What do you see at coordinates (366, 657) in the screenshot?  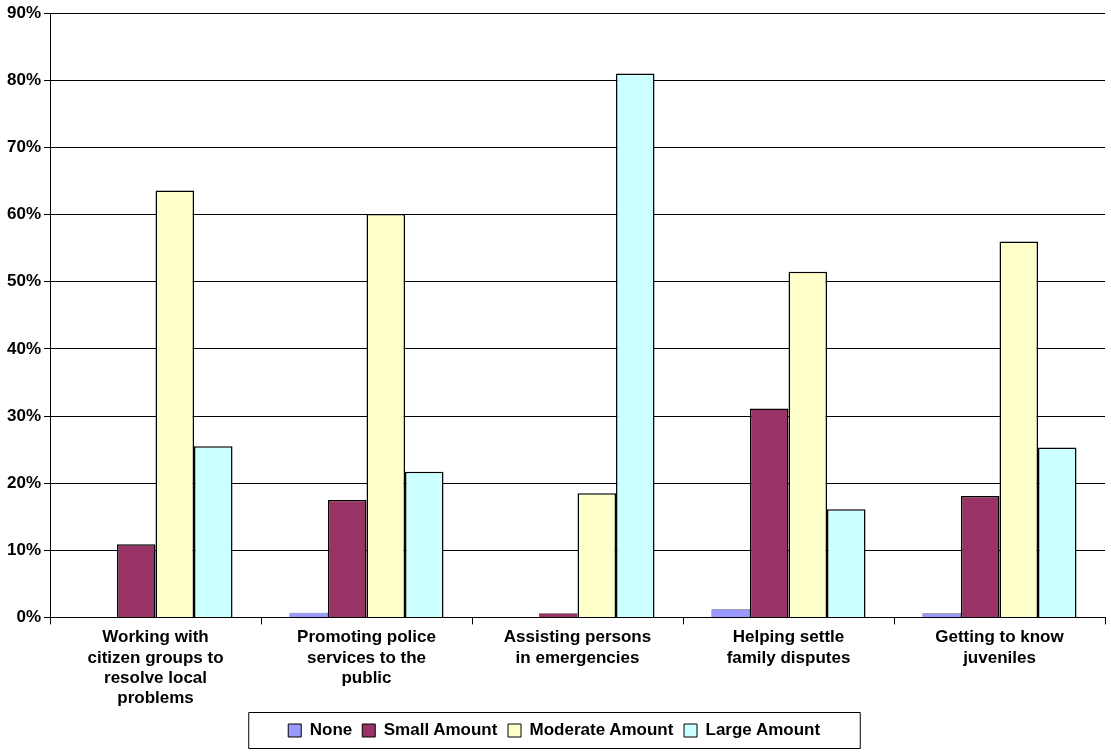 I see `x-tick-label: Promoting police services to the public` at bounding box center [366, 657].